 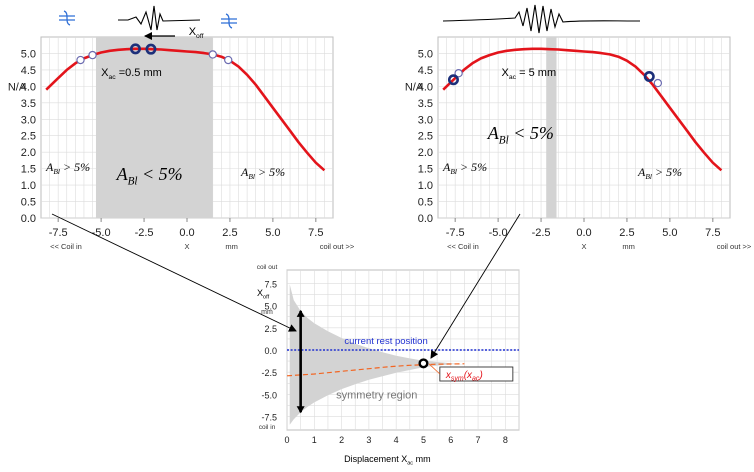 I want to click on x-tick-label: 8, so click(x=505, y=440).